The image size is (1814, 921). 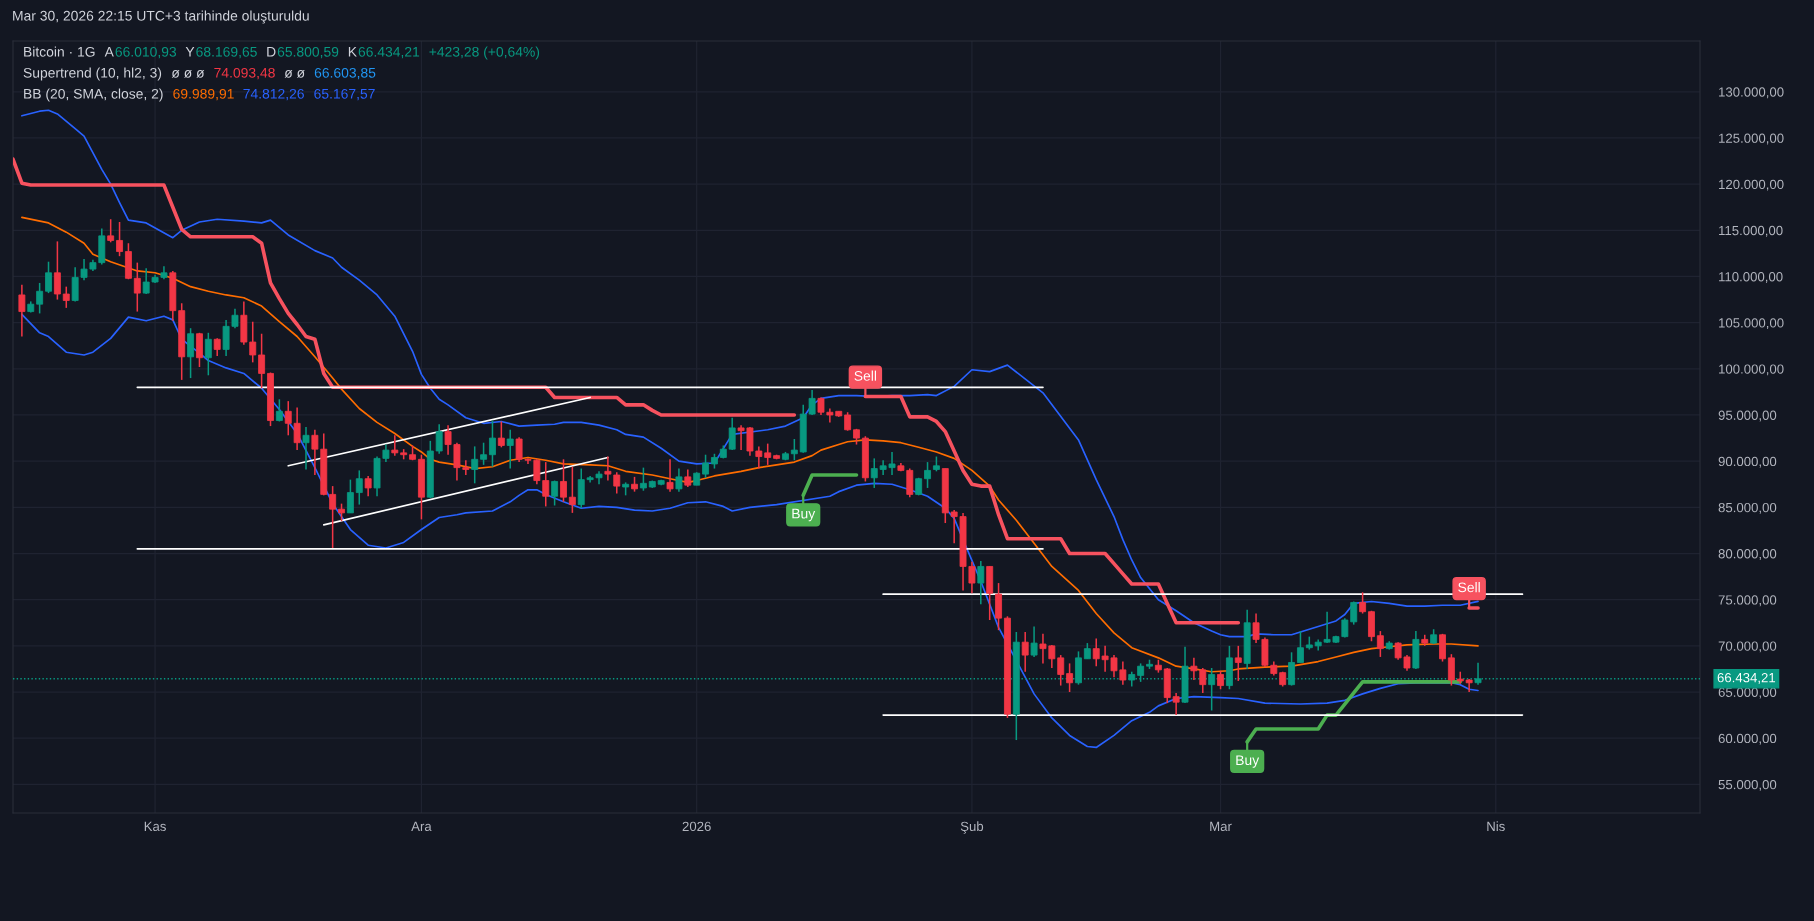 I want to click on y-tick-label: 120.000,00, so click(x=1751, y=185).